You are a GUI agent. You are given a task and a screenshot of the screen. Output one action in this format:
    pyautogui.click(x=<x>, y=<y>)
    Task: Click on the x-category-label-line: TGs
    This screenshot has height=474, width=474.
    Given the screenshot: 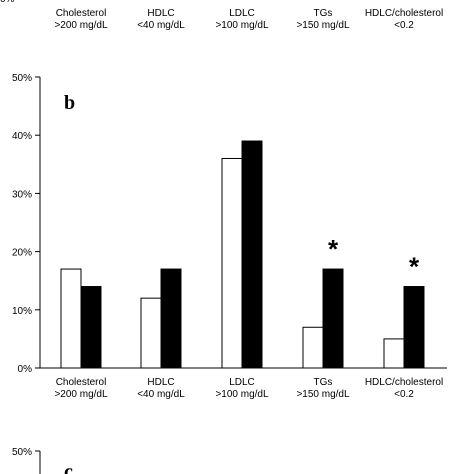 What is the action you would take?
    pyautogui.click(x=323, y=382)
    